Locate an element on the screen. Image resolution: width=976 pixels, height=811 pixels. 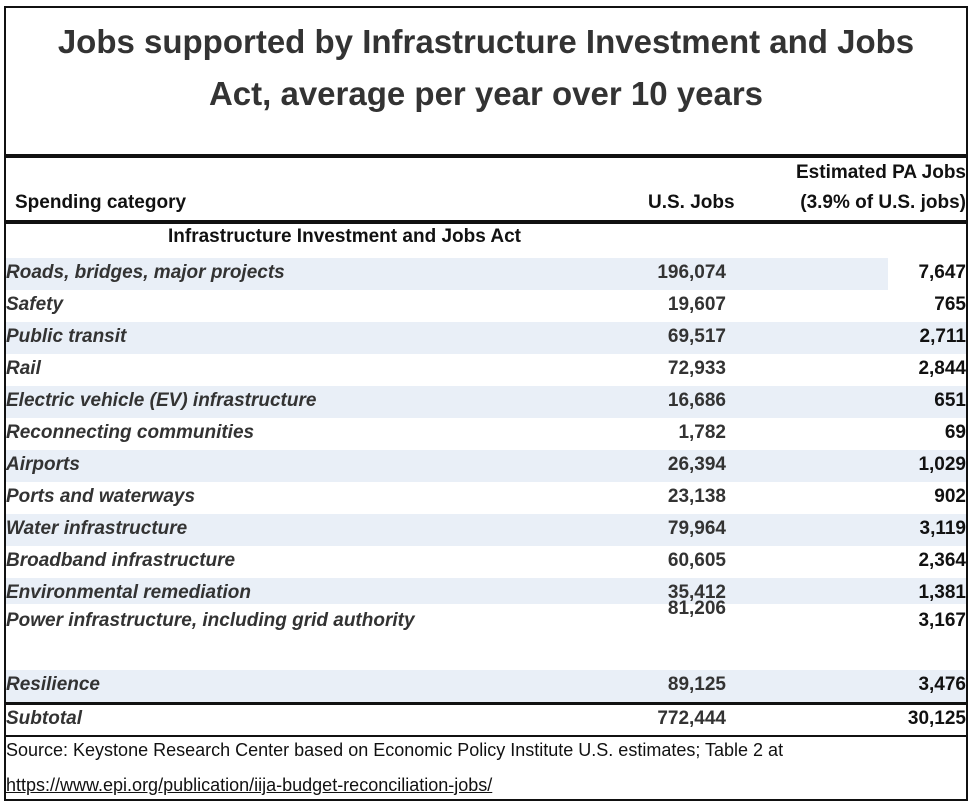
source-divider is located at coordinates (486, 736).